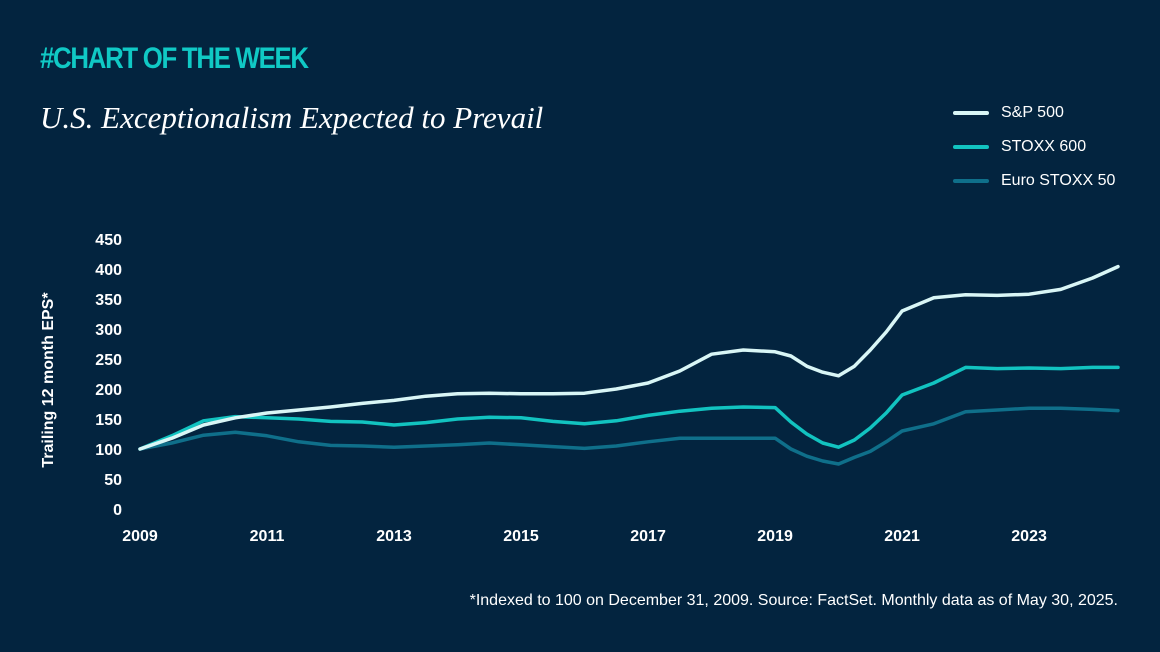 The image size is (1160, 652). I want to click on x-tick-label: 2013, so click(394, 536).